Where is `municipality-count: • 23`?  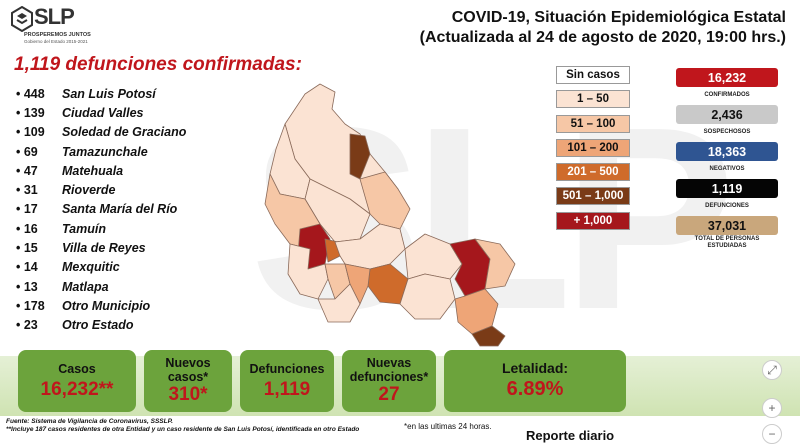 municipality-count: • 23 is located at coordinates (27, 325).